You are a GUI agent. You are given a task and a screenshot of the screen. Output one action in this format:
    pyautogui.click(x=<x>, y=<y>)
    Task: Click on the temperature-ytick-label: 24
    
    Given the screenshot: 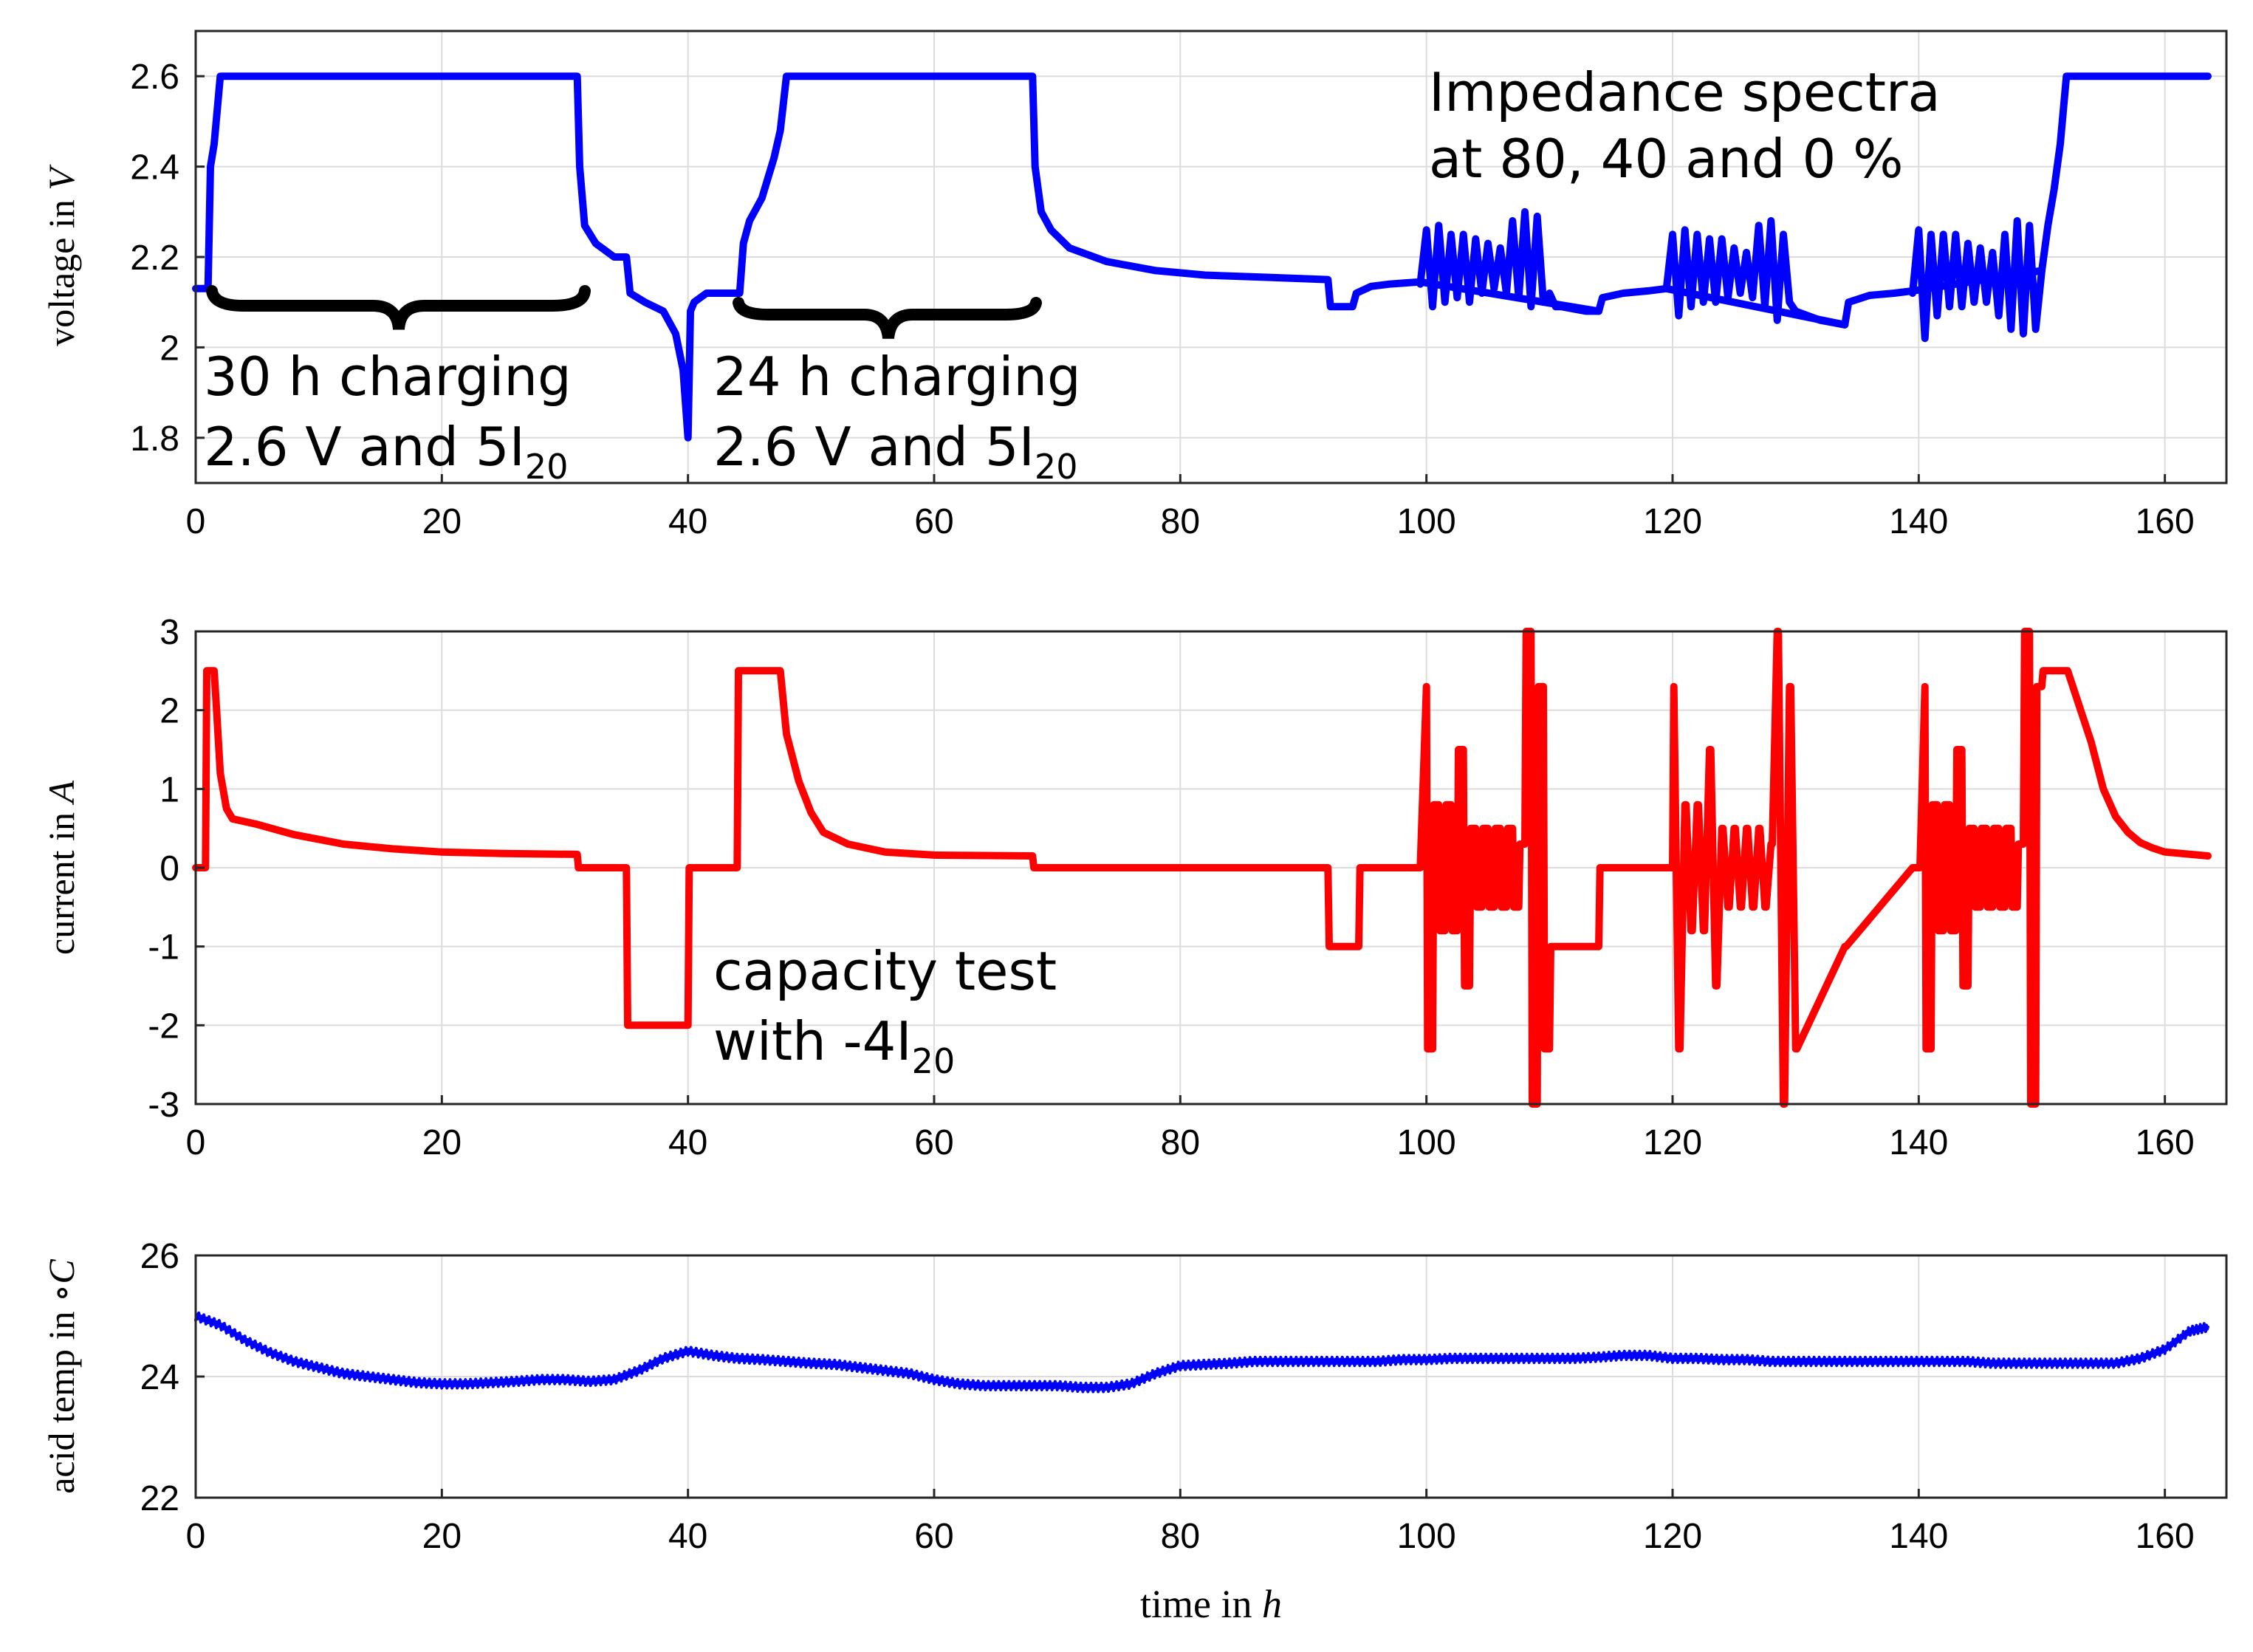 What is the action you would take?
    pyautogui.click(x=159, y=1377)
    